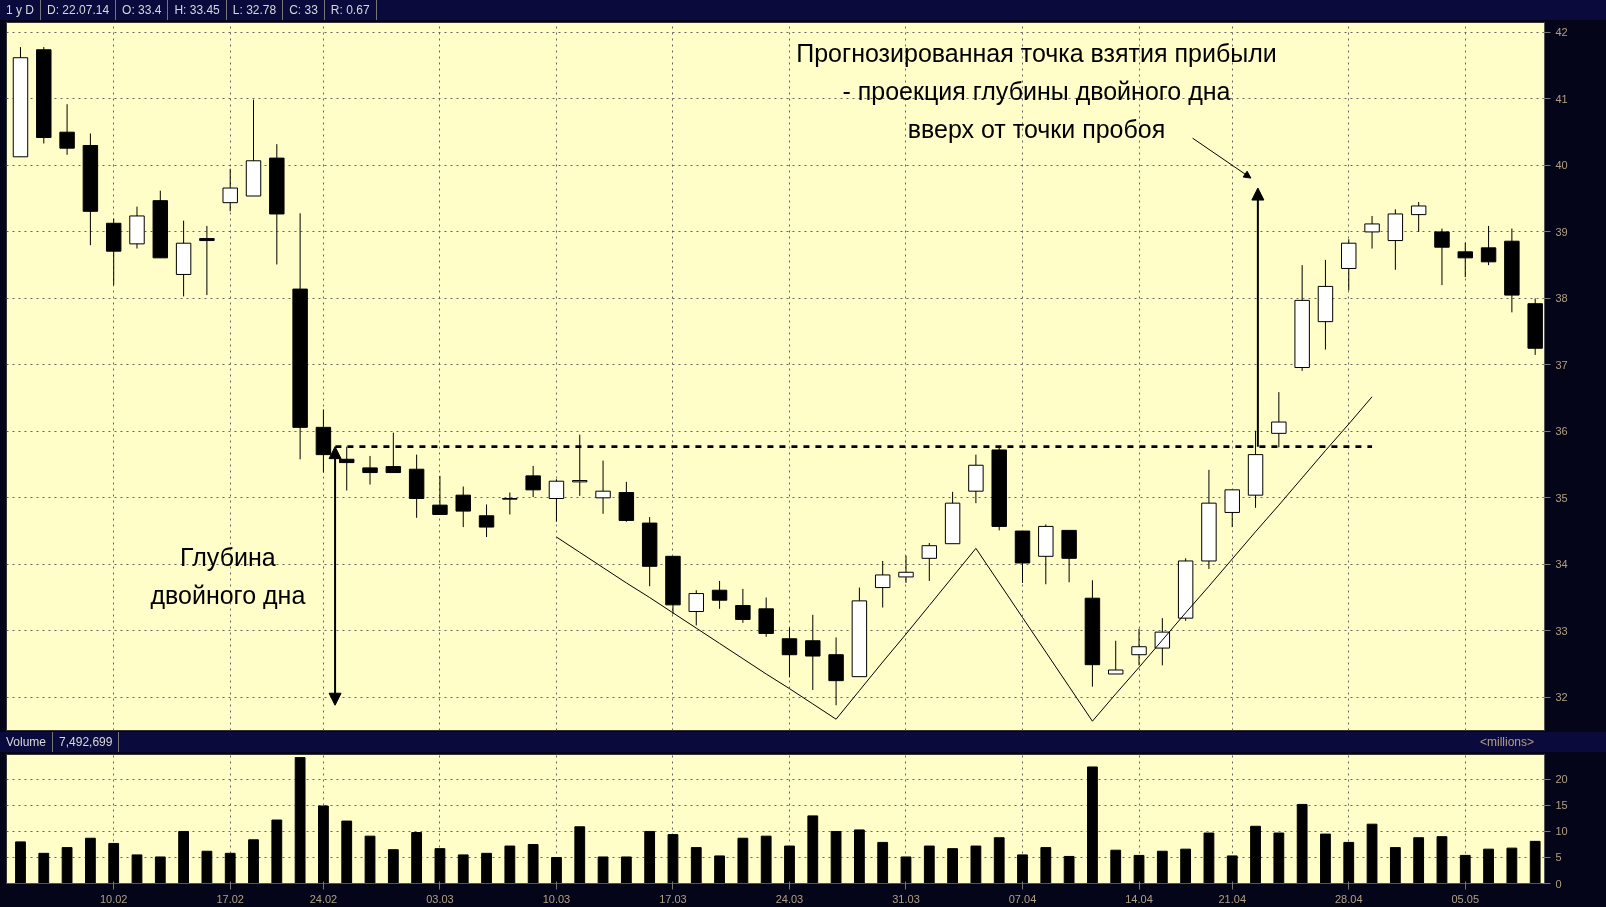  What do you see at coordinates (1561, 298) in the screenshot?
I see `y-tick-label: 38` at bounding box center [1561, 298].